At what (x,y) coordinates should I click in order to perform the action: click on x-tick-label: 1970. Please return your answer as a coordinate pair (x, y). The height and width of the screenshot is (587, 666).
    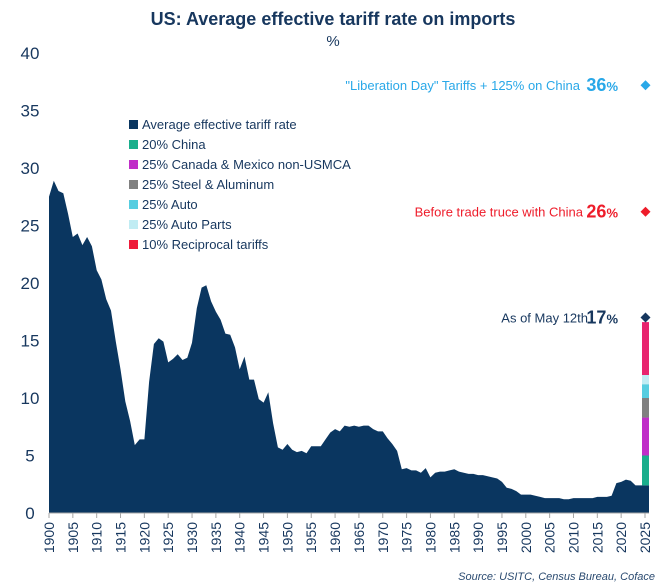
    Looking at the image, I should click on (383, 537).